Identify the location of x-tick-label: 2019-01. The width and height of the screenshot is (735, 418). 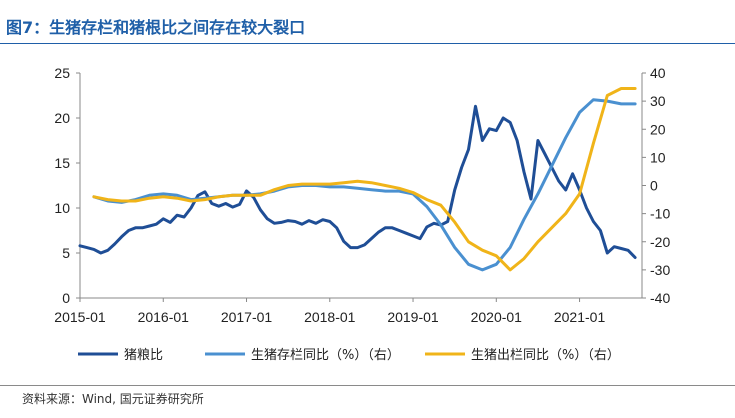
(413, 317).